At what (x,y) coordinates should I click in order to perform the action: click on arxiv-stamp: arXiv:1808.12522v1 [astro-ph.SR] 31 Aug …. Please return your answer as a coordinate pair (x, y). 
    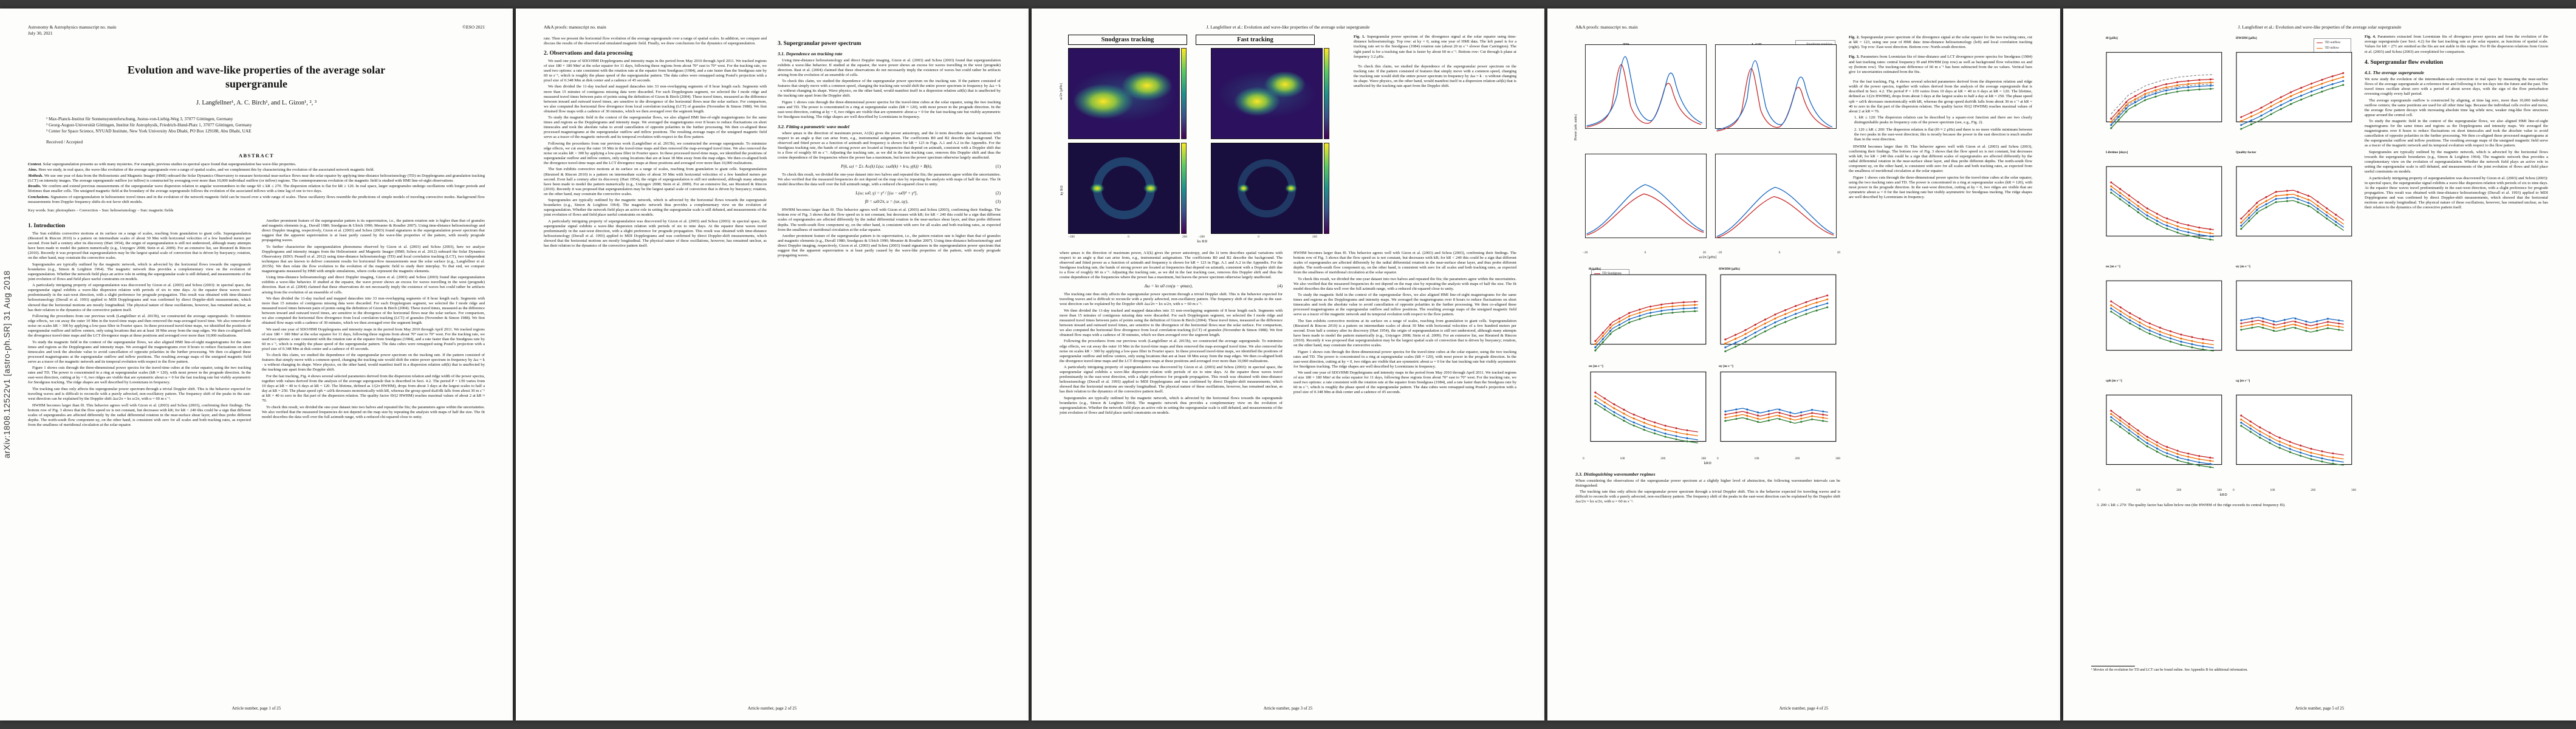
    Looking at the image, I should click on (7, 364).